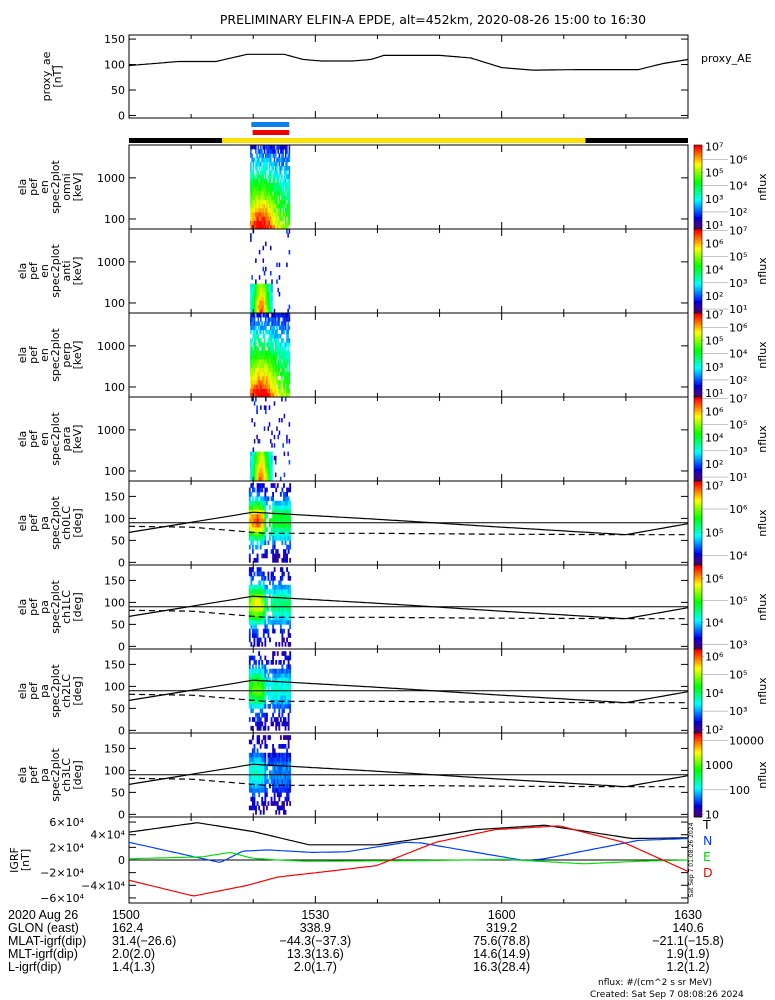 Image resolution: width=775 pixels, height=1000 pixels. What do you see at coordinates (66, 439) in the screenshot?
I see `energy-ylabel-para-line: para` at bounding box center [66, 439].